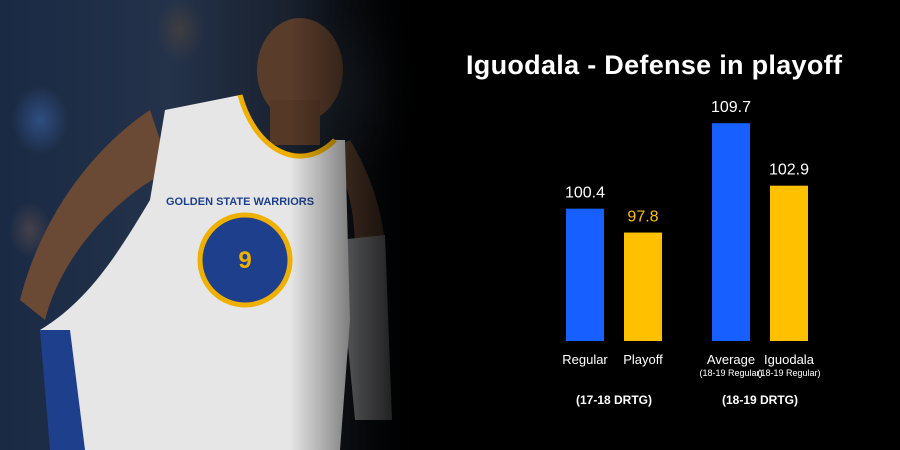 The image size is (900, 450). Describe the element at coordinates (244, 260) in the screenshot. I see `jersey-number: 9` at that location.